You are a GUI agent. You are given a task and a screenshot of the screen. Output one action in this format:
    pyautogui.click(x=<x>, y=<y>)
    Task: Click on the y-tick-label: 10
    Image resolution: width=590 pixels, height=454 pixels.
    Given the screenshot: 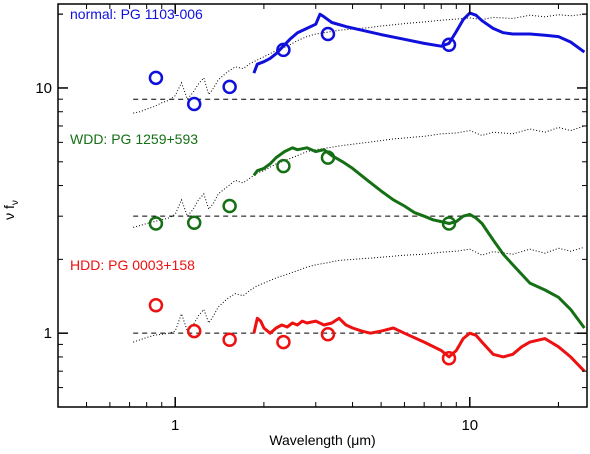 What is the action you would take?
    pyautogui.click(x=43, y=88)
    